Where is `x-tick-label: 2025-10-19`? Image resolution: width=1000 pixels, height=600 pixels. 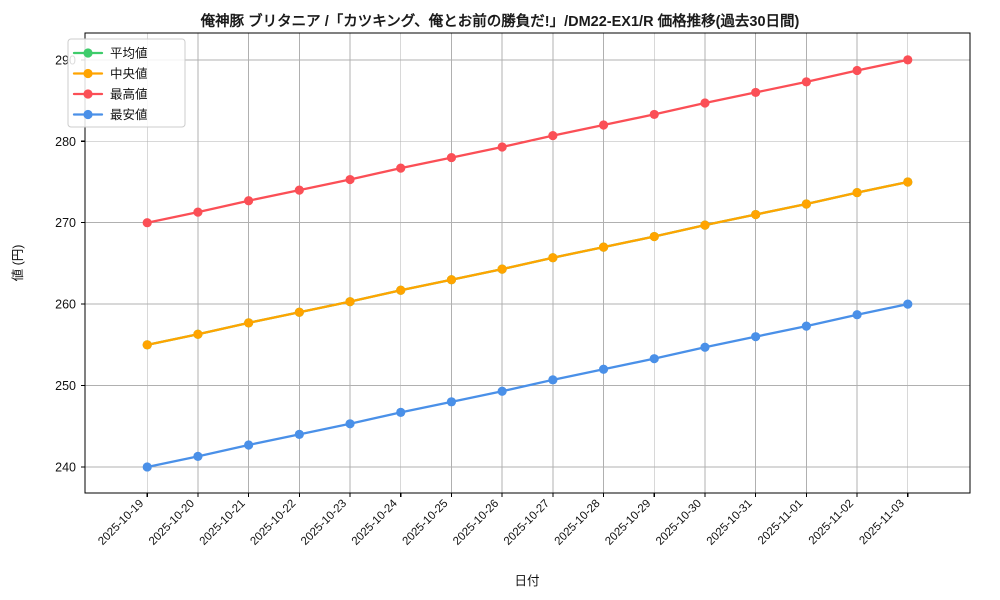 x-tick-label: 2025-10-19 is located at coordinates (121, 523).